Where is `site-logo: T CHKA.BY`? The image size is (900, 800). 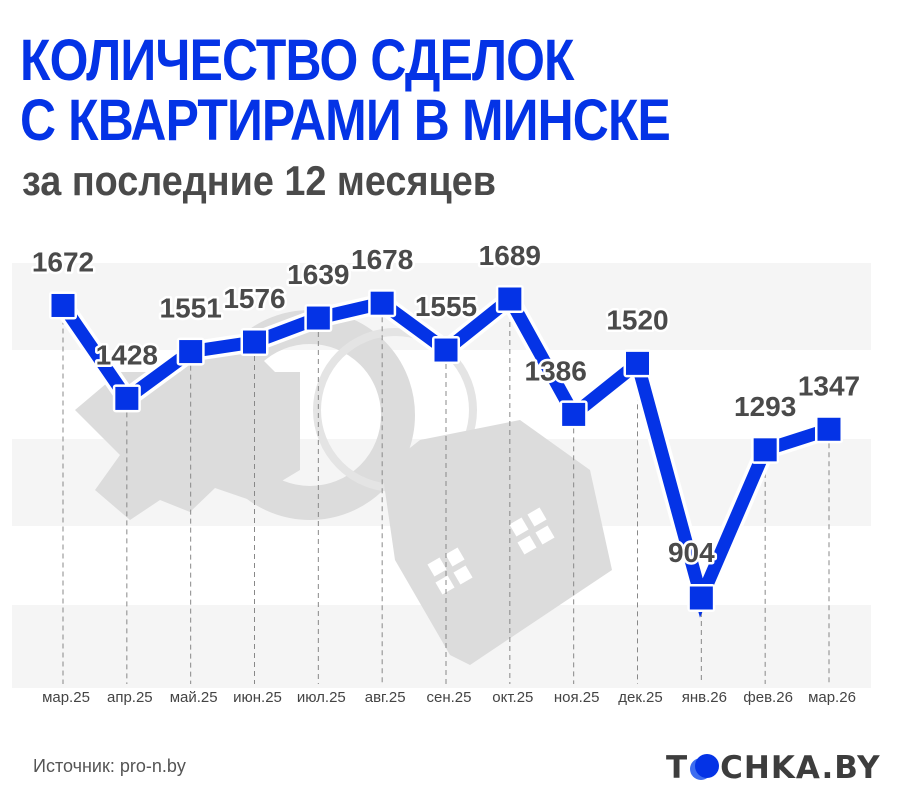
site-logo: T CHKA.BY is located at coordinates (773, 768).